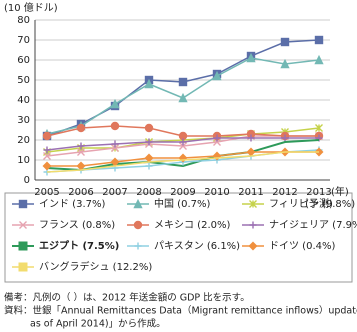 The image size is (357, 332). What do you see at coordinates (302, 246) in the screenshot?
I see `legend-label: ドイツ (0.4%)` at bounding box center [302, 246].